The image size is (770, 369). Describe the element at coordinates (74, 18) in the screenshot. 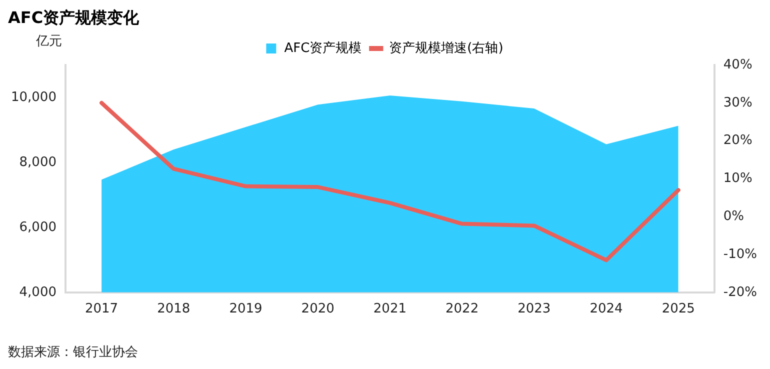

I see `chart-title: AFC资产规模变化` at that location.